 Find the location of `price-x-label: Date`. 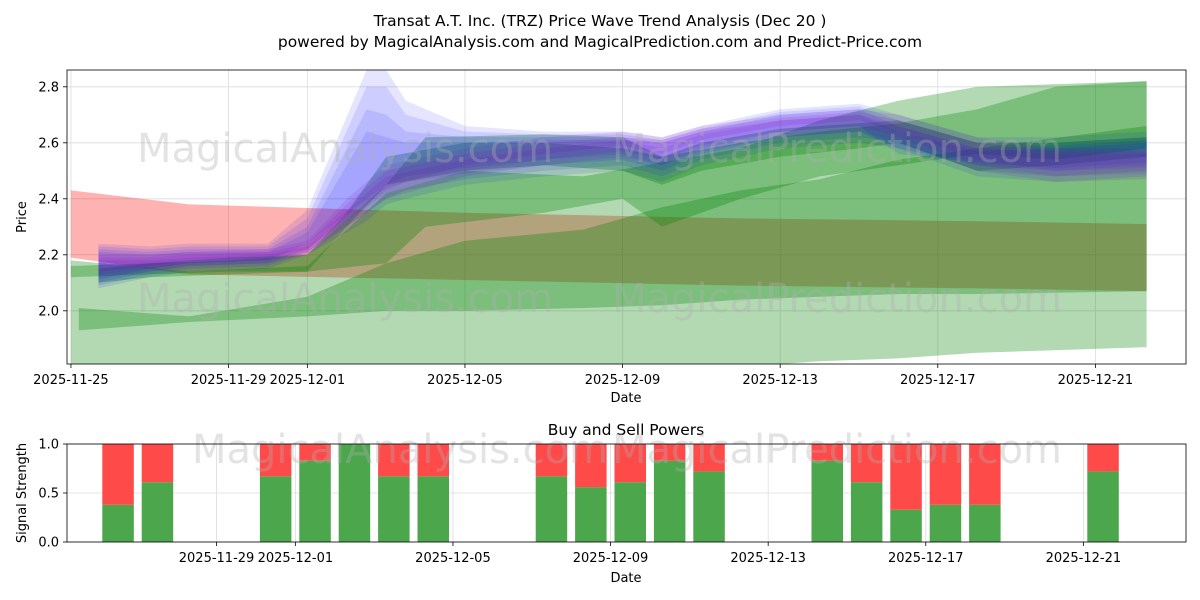

price-x-label: Date is located at coordinates (625, 398).